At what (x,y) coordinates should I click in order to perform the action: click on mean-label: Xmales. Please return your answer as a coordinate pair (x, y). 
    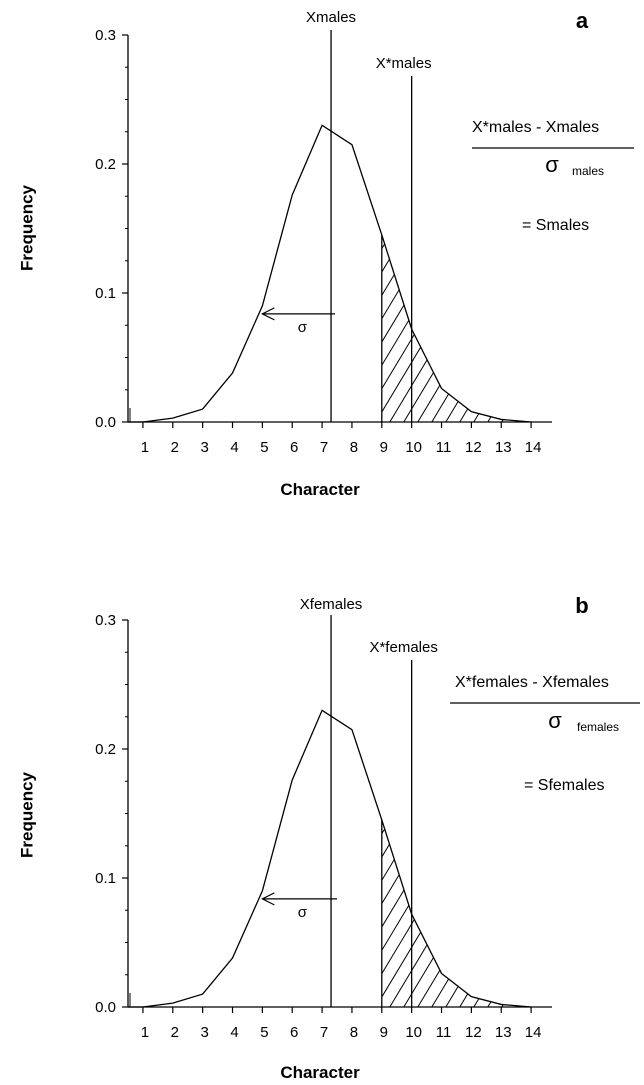
    Looking at the image, I should click on (331, 17).